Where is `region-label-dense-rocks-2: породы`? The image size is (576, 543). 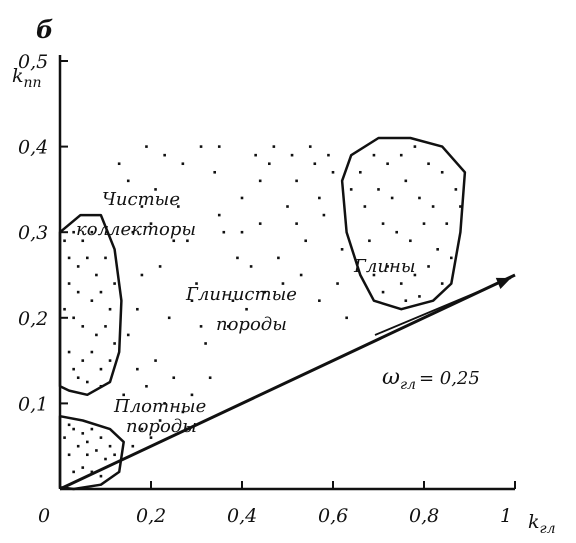
region-label-dense-rocks-2: породы is located at coordinates (161, 426).